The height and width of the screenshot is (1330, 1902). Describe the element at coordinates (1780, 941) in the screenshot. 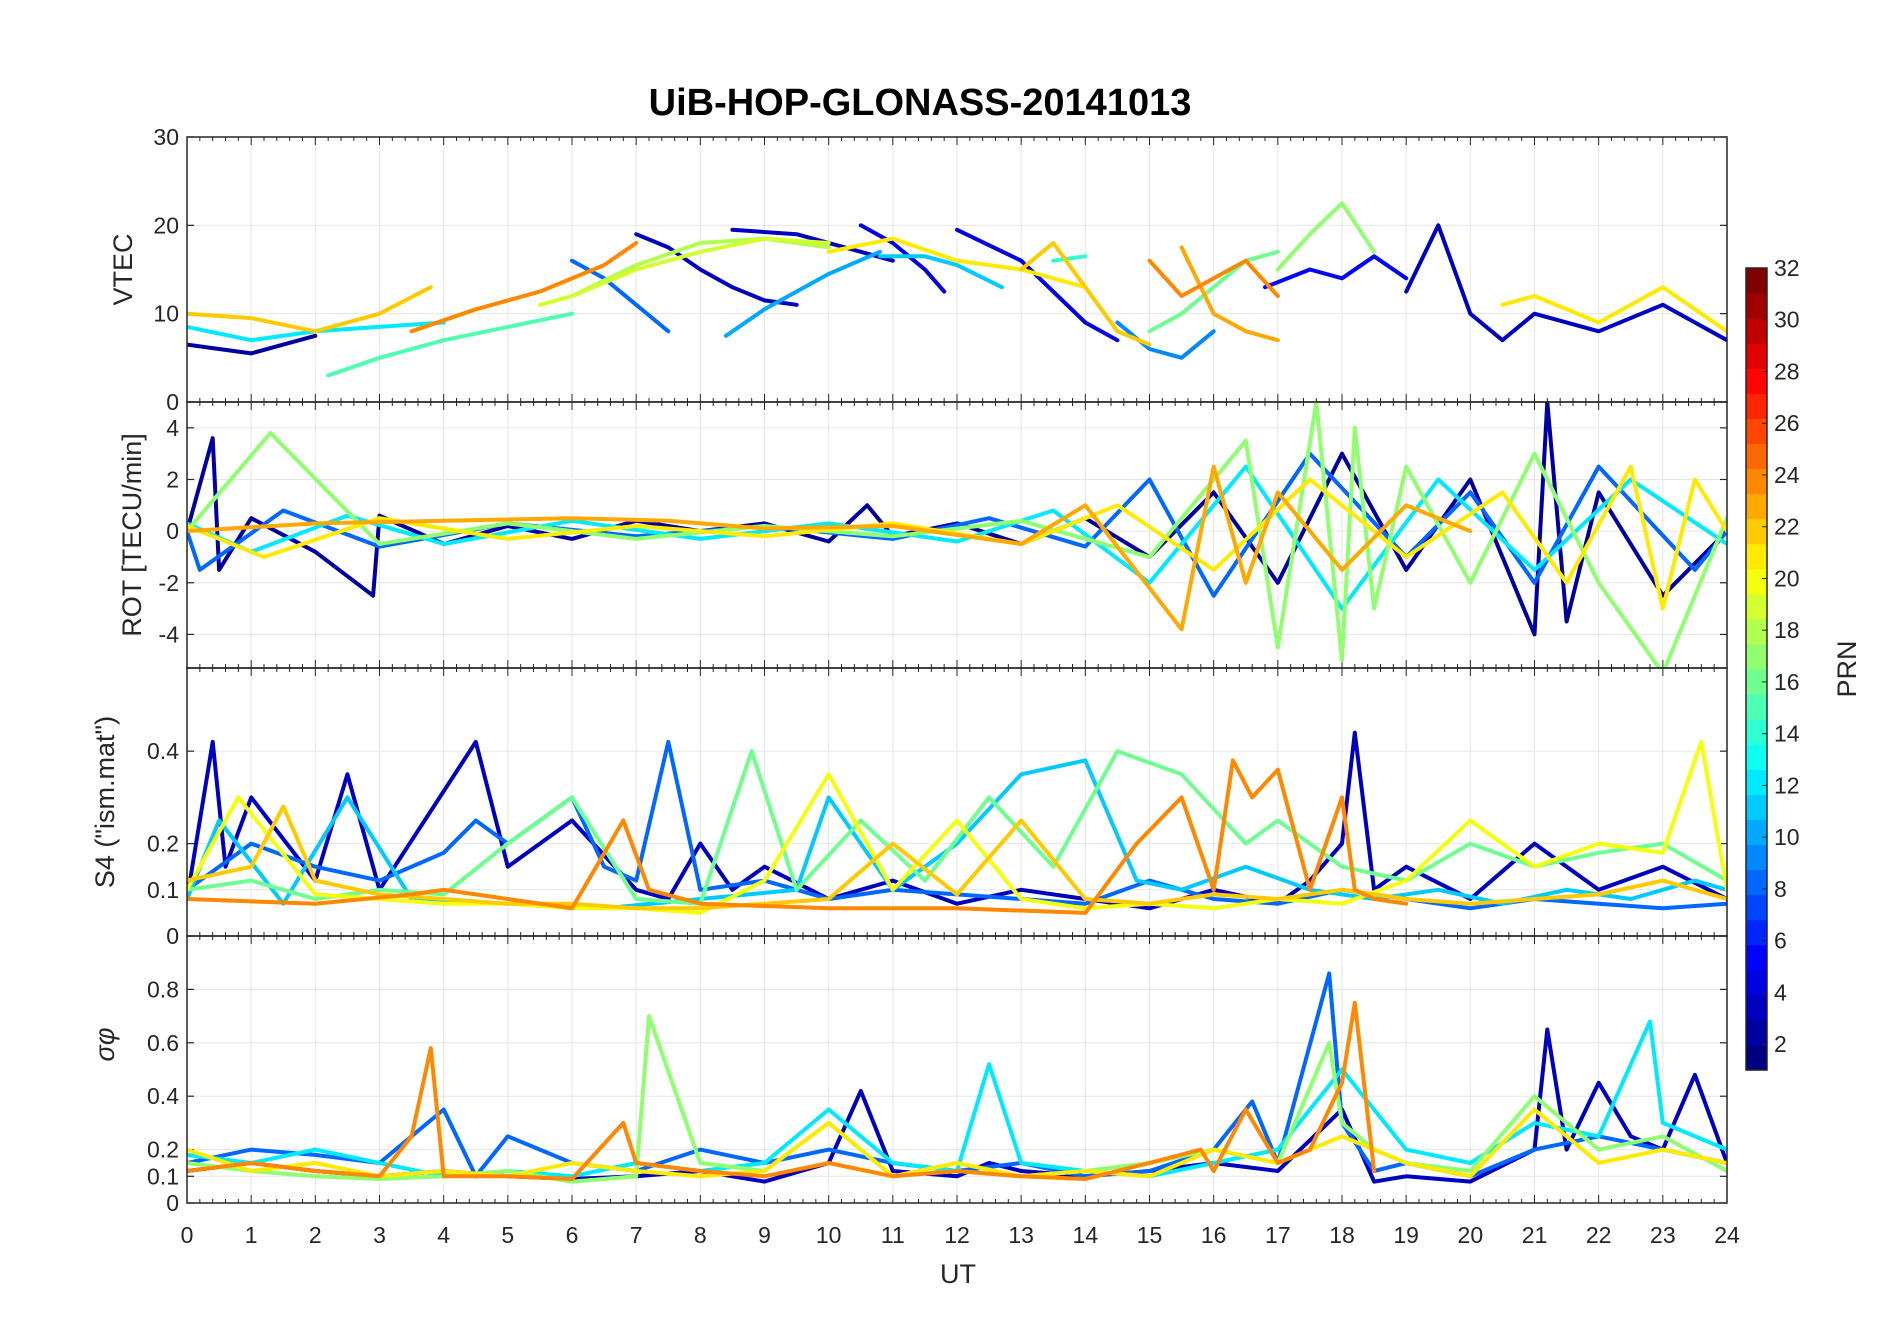

I see `colorbar-tick-label: 6` at that location.